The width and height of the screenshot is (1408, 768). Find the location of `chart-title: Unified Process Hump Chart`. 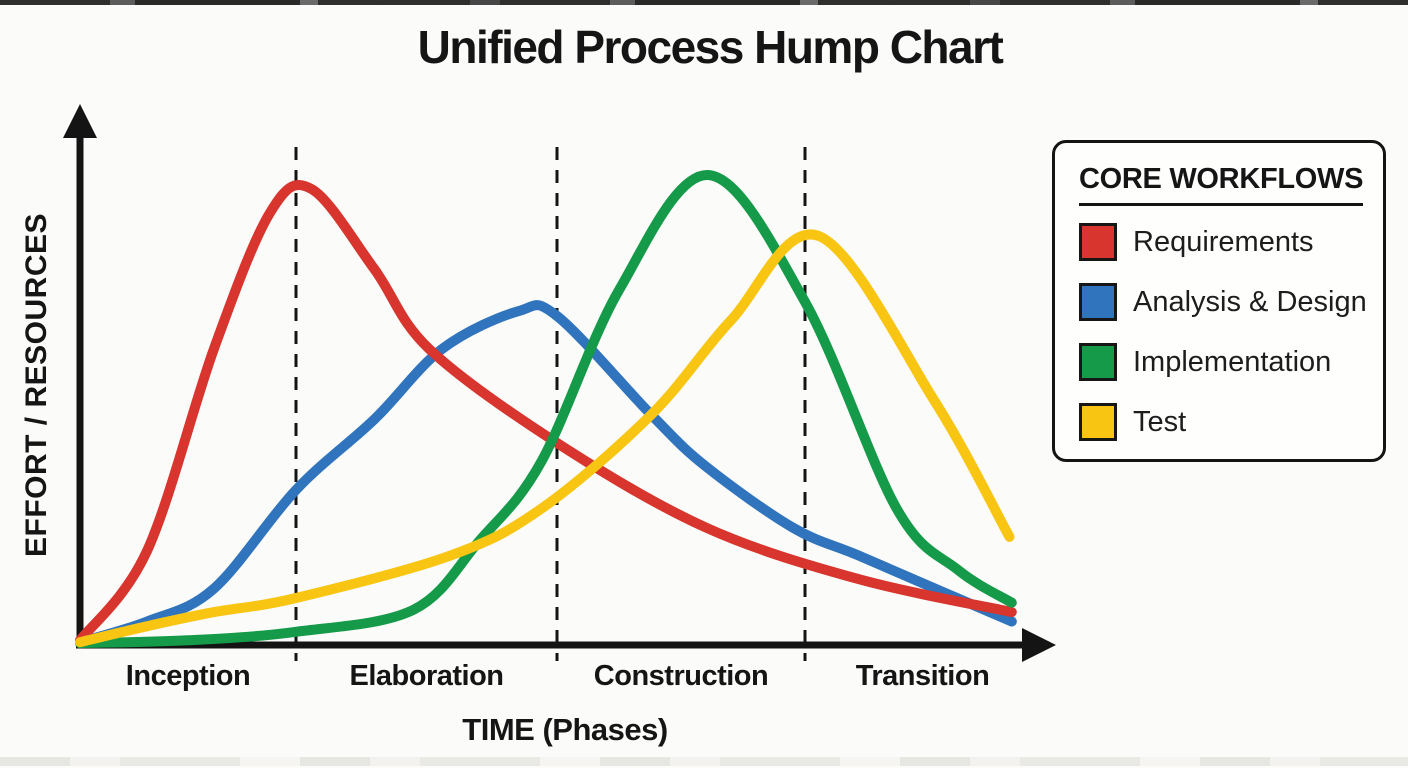

chart-title: Unified Process Hump Chart is located at coordinates (710, 47).